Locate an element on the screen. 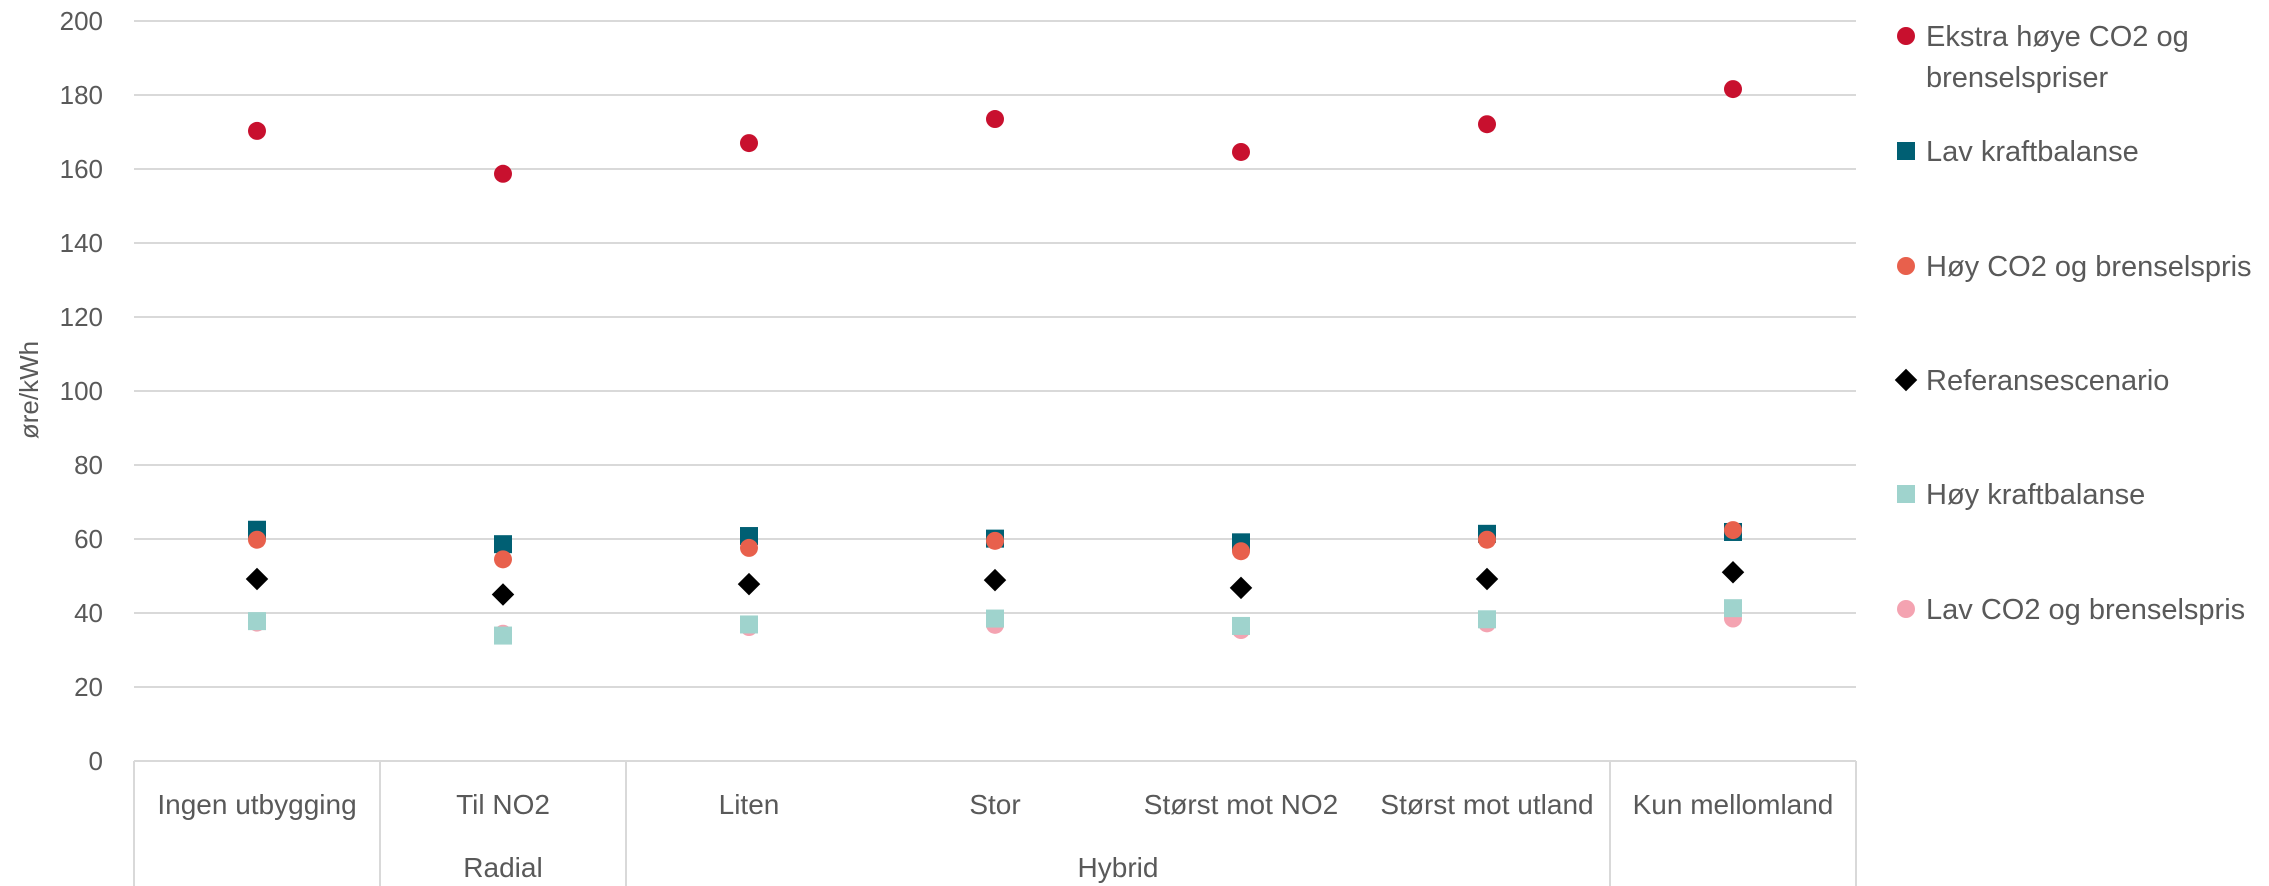 This screenshot has height=886, width=2269. y-tick-label: 80 is located at coordinates (88, 465).